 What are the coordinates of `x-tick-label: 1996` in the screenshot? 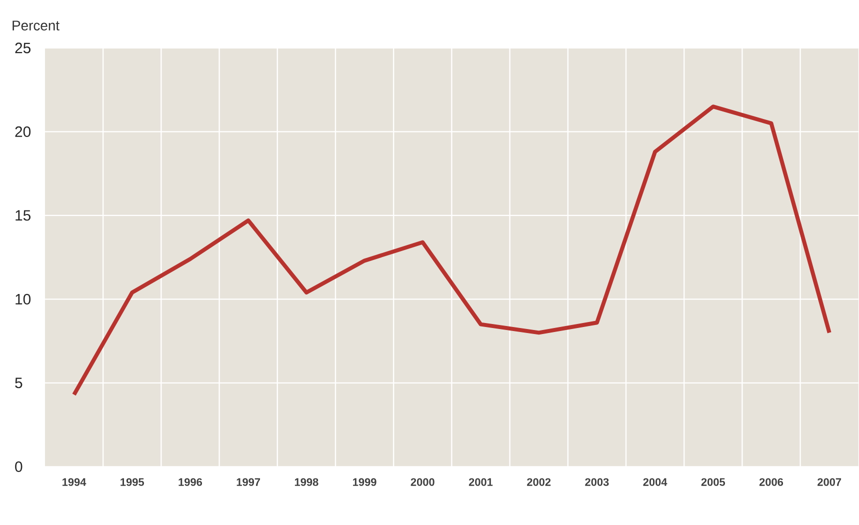 It's located at (190, 482).